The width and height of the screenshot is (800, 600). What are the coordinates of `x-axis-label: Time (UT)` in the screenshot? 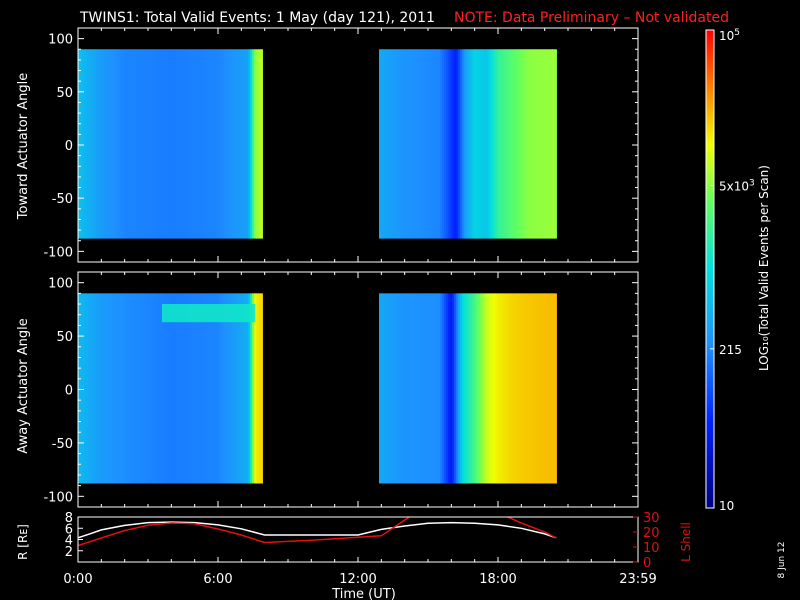 It's located at (363, 593).